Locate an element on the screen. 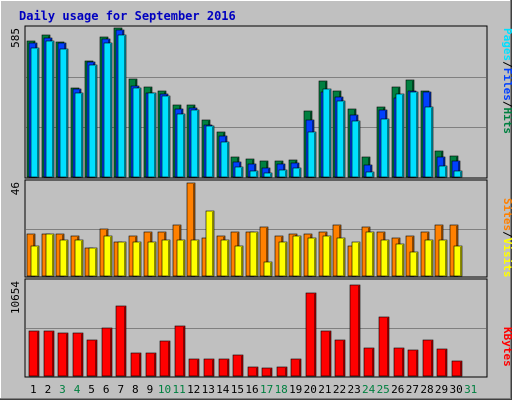 The width and height of the screenshot is (512, 400). legend-kbytes: KBytes is located at coordinates (506, 347).